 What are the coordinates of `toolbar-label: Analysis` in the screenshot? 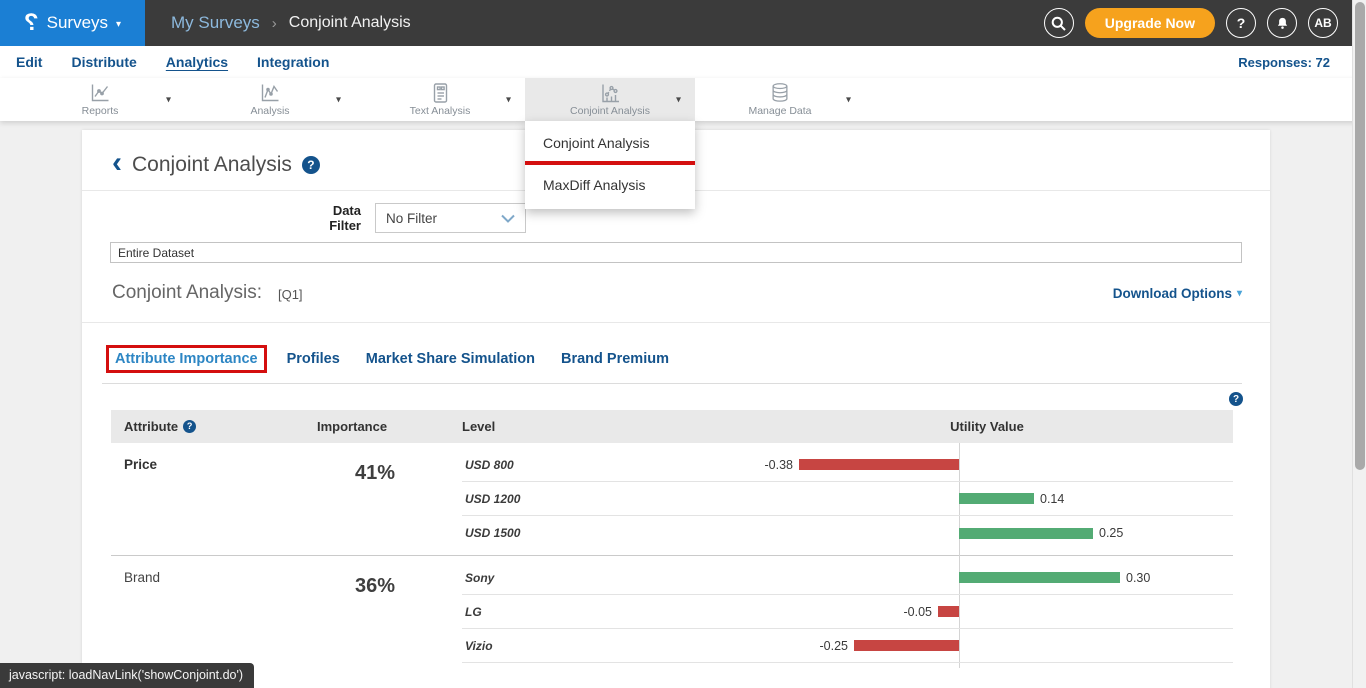 It's located at (270, 111).